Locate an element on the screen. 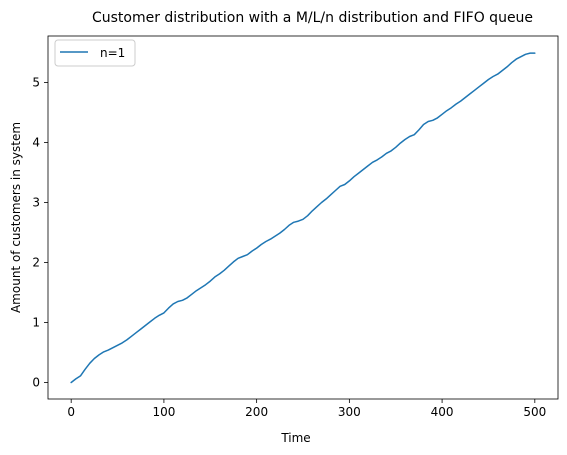 This screenshot has width=567, height=455. y-axis-label: Amount of customers in system is located at coordinates (16, 217).